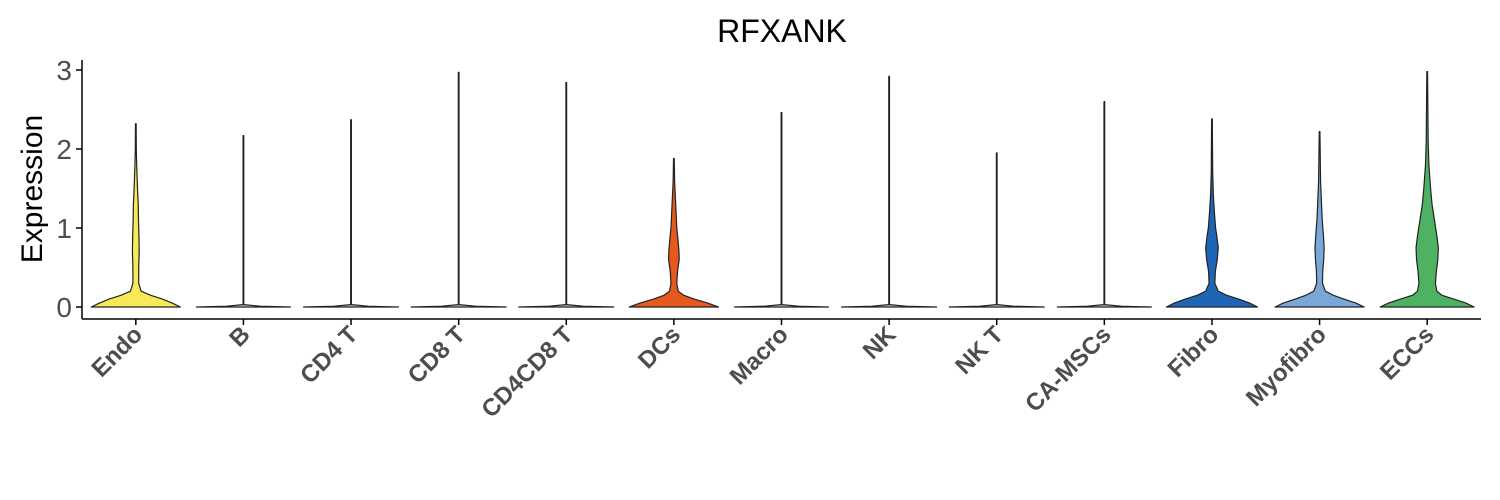 Image resolution: width=1500 pixels, height=500 pixels. What do you see at coordinates (243, 221) in the screenshot?
I see `violin-b` at bounding box center [243, 221].